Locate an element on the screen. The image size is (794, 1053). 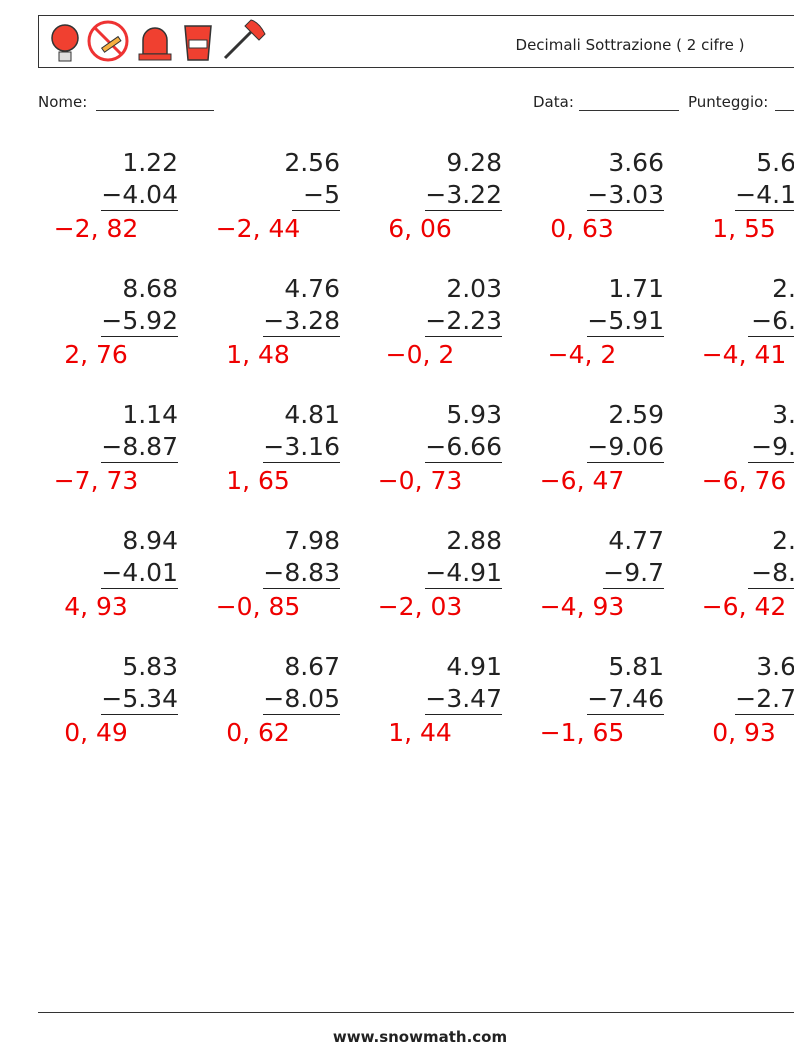
bottom-number: −4.01 is located at coordinates (139, 573).